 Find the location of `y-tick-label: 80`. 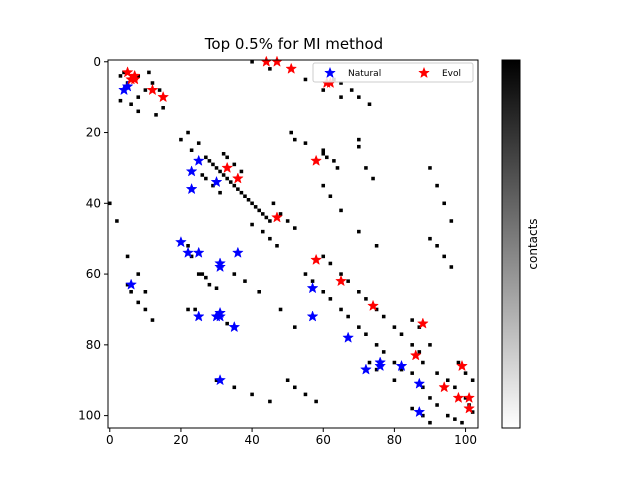

y-tick-label: 80 is located at coordinates (93, 345).